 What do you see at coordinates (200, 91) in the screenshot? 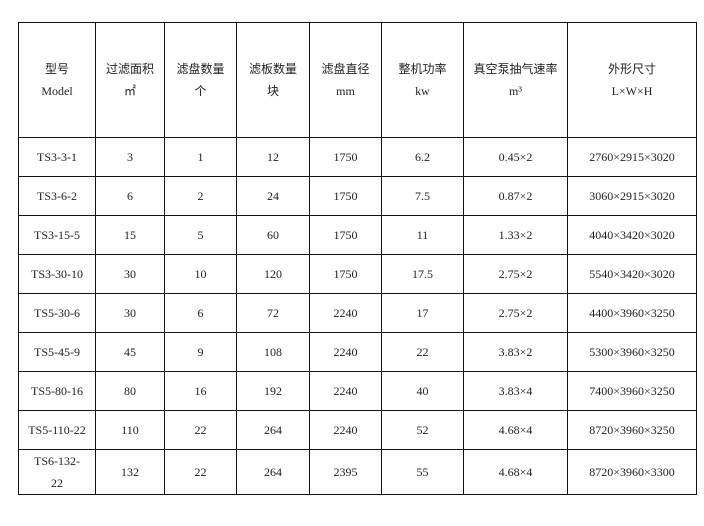
I see `header-disc-count-line2: 个` at bounding box center [200, 91].